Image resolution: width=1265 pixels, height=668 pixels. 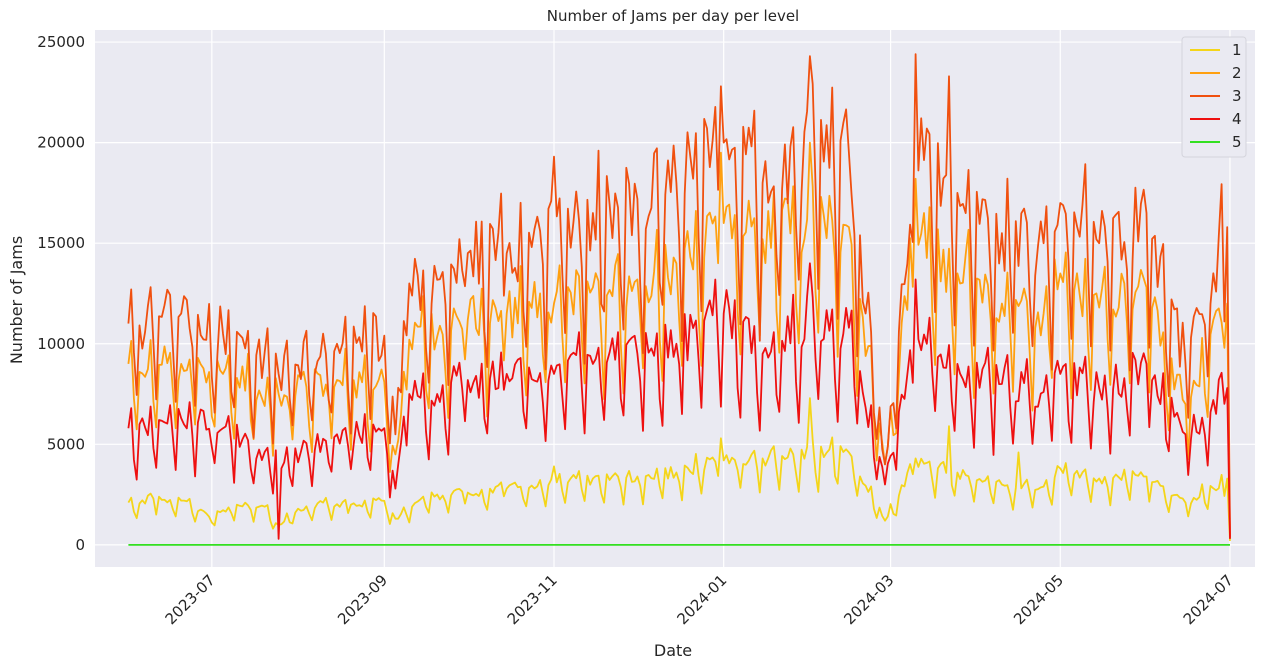 I want to click on legend-label-4: 4, so click(x=1237, y=119).